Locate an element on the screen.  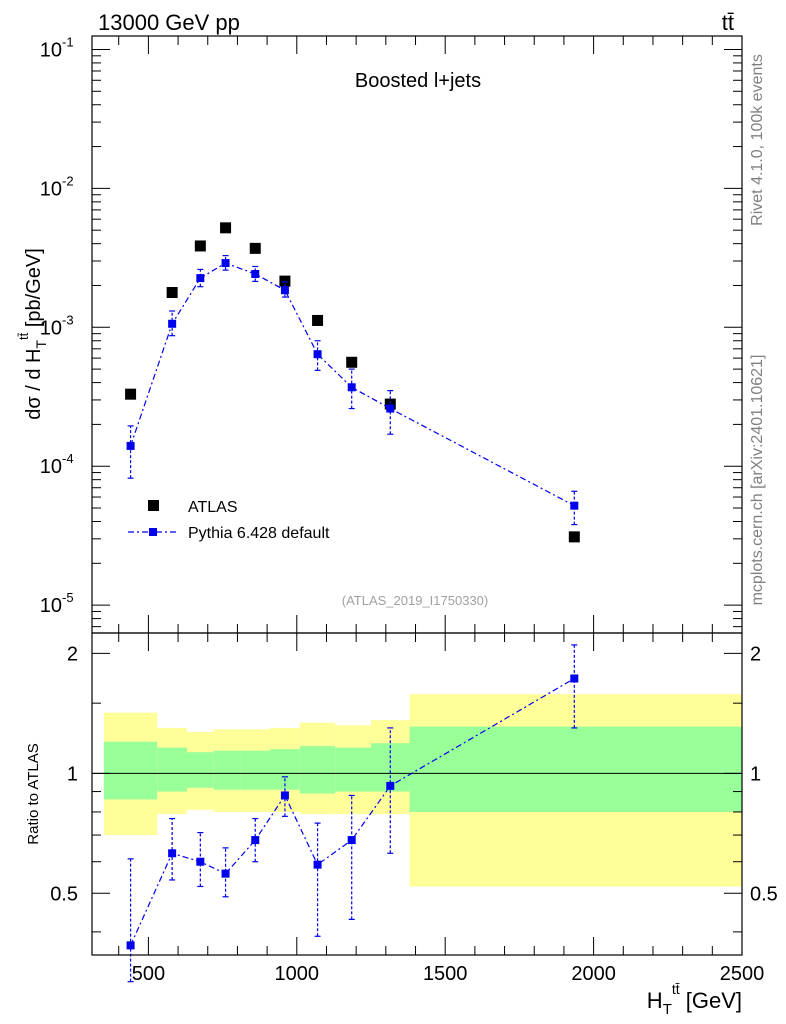
x-axis-label: HTtt̄ [GeV] is located at coordinates (694, 999).